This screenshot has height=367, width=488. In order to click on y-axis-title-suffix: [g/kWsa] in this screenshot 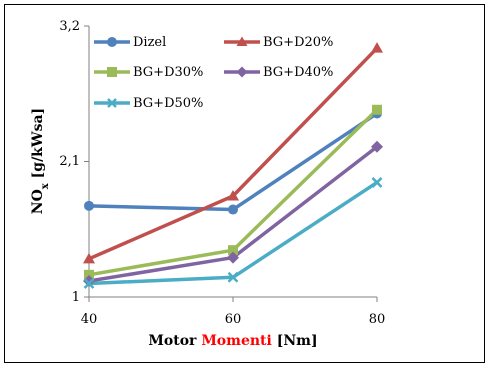, I will do `click(38, 145)`.